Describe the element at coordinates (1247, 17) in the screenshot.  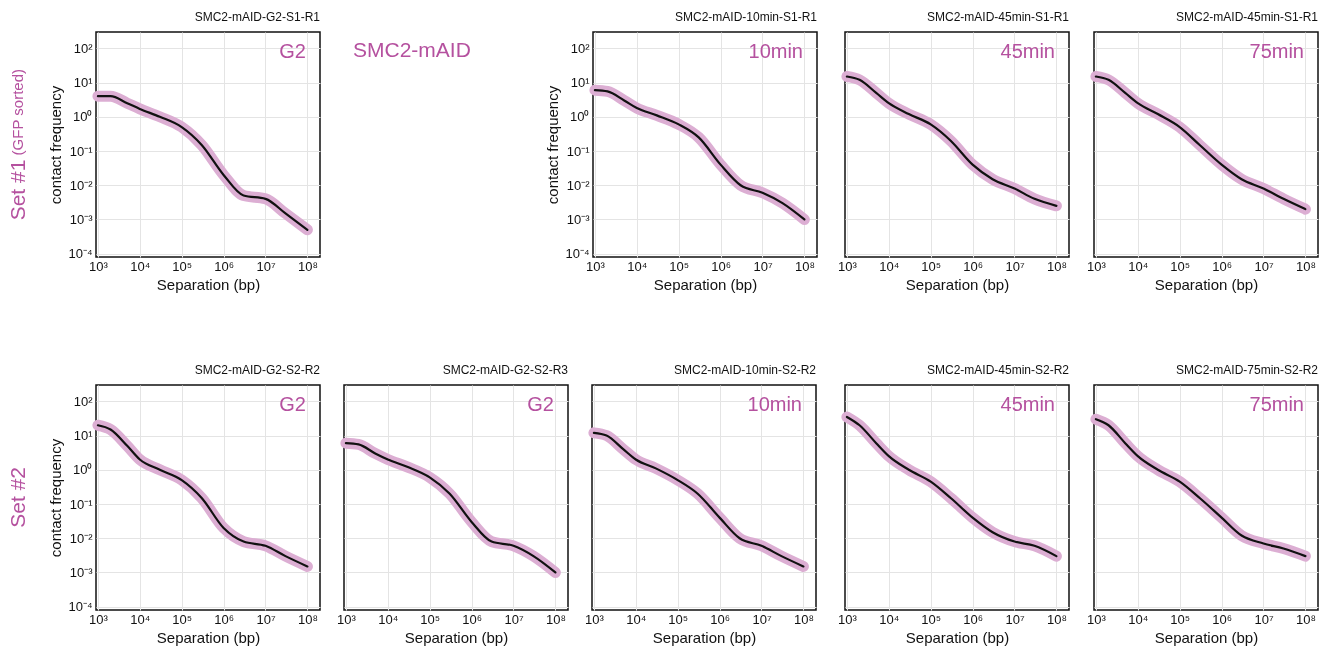
I see `chart-title: SMC2-mAID-45min-S1-R1` at that location.